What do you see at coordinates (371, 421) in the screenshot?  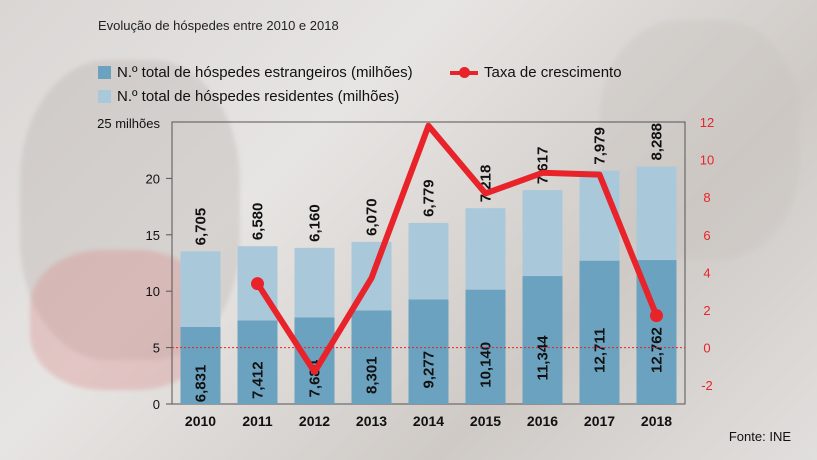 I see `x-tick-label: 2013` at bounding box center [371, 421].